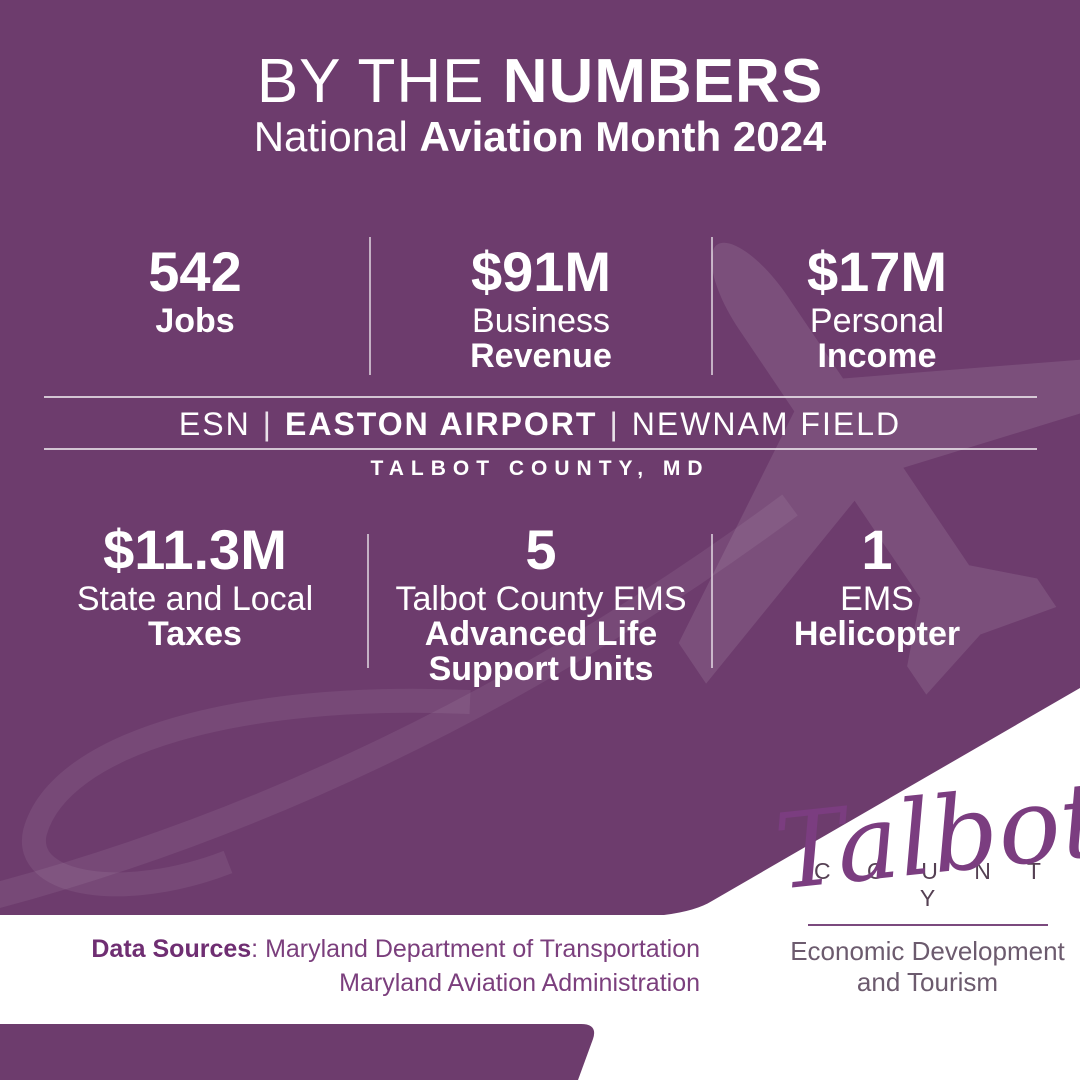 This screenshot has height=1080, width=1080. What do you see at coordinates (195, 549) in the screenshot?
I see `stat-value: $11.3M` at bounding box center [195, 549].